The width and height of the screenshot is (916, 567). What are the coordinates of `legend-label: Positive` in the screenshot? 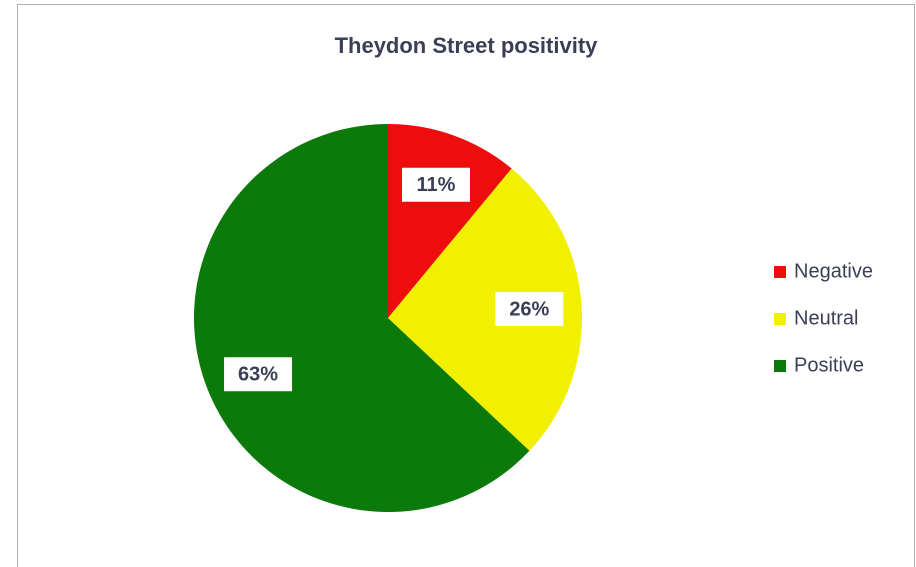 It's located at (829, 365).